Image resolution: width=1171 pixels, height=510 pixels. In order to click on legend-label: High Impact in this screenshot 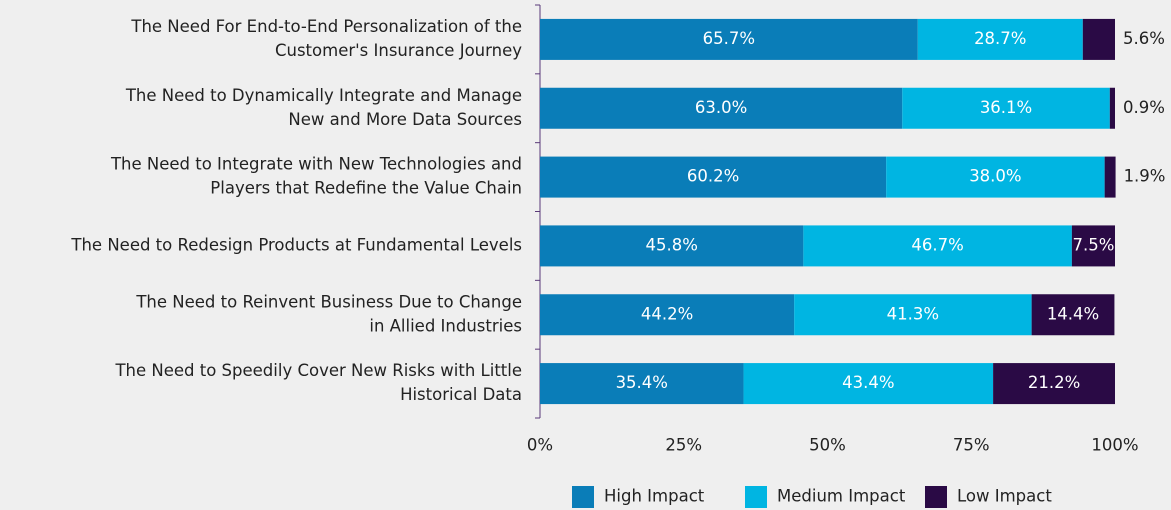, I will do `click(654, 496)`.